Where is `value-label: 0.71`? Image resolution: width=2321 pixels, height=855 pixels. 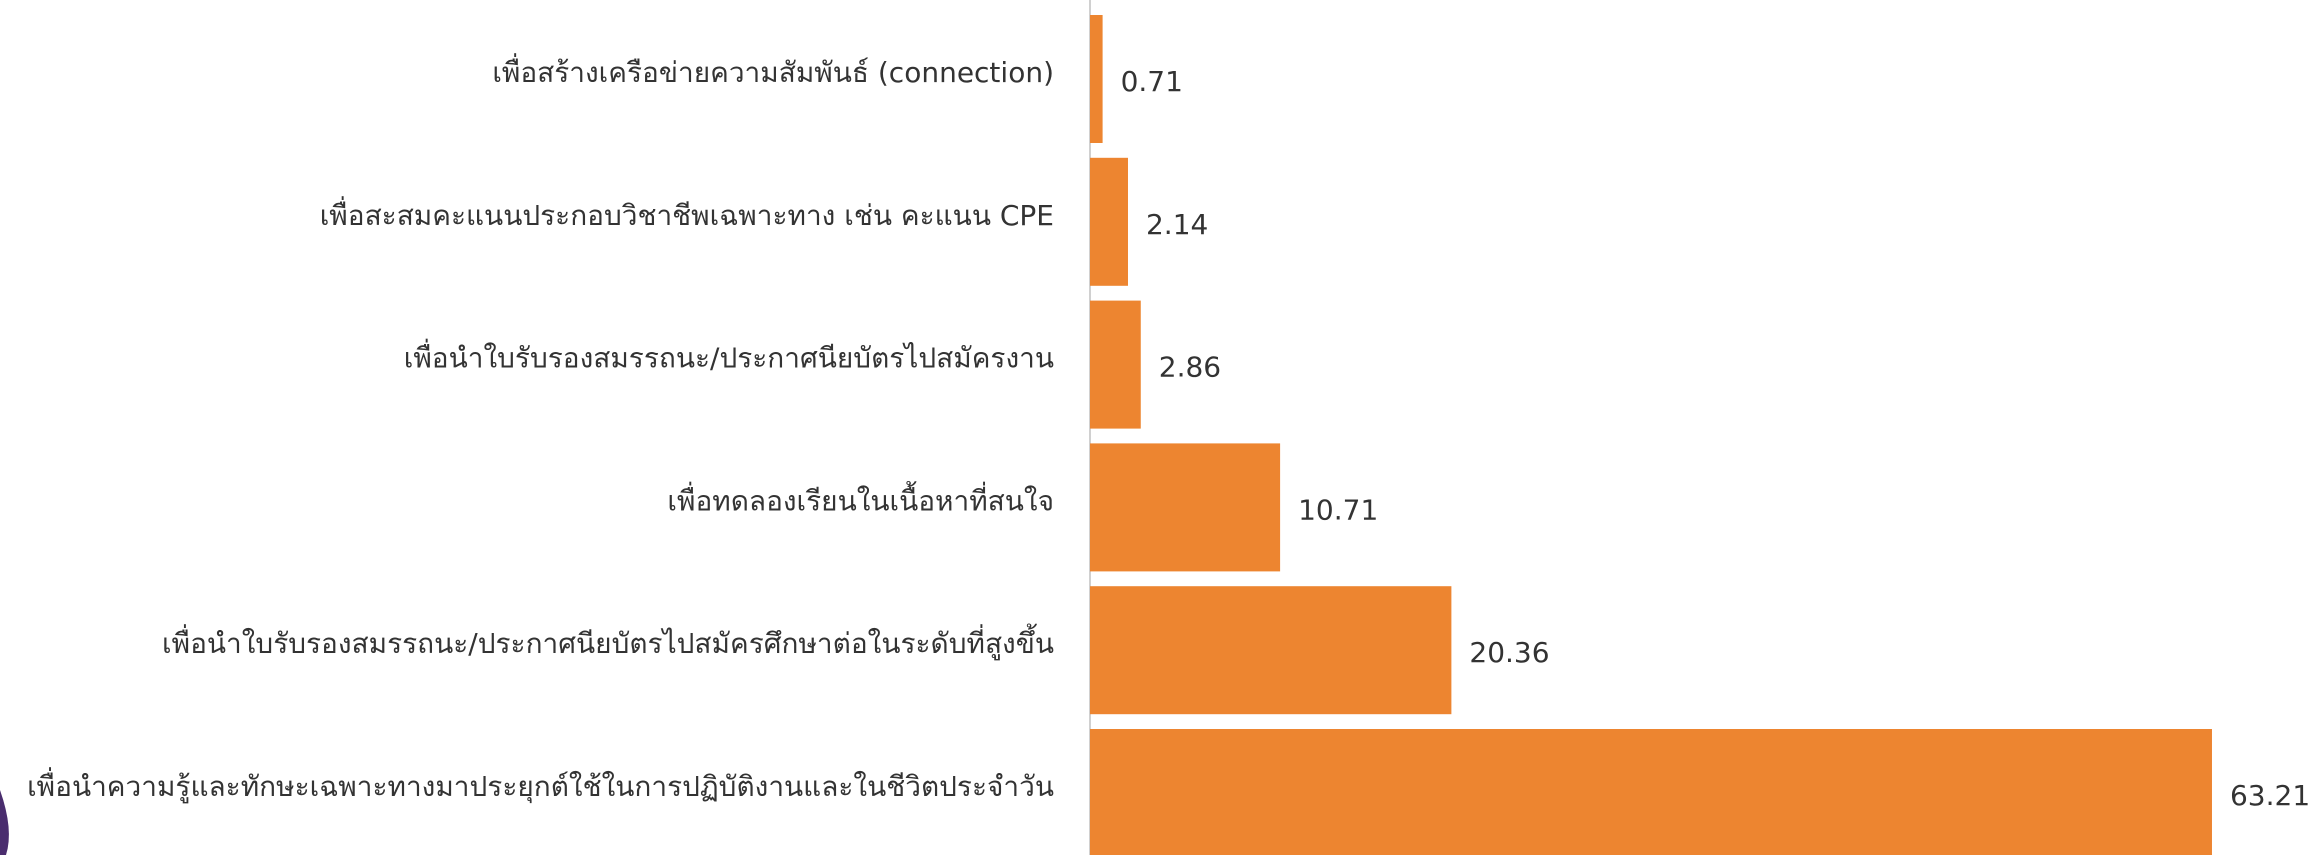 value-label: 0.71 is located at coordinates (1152, 81).